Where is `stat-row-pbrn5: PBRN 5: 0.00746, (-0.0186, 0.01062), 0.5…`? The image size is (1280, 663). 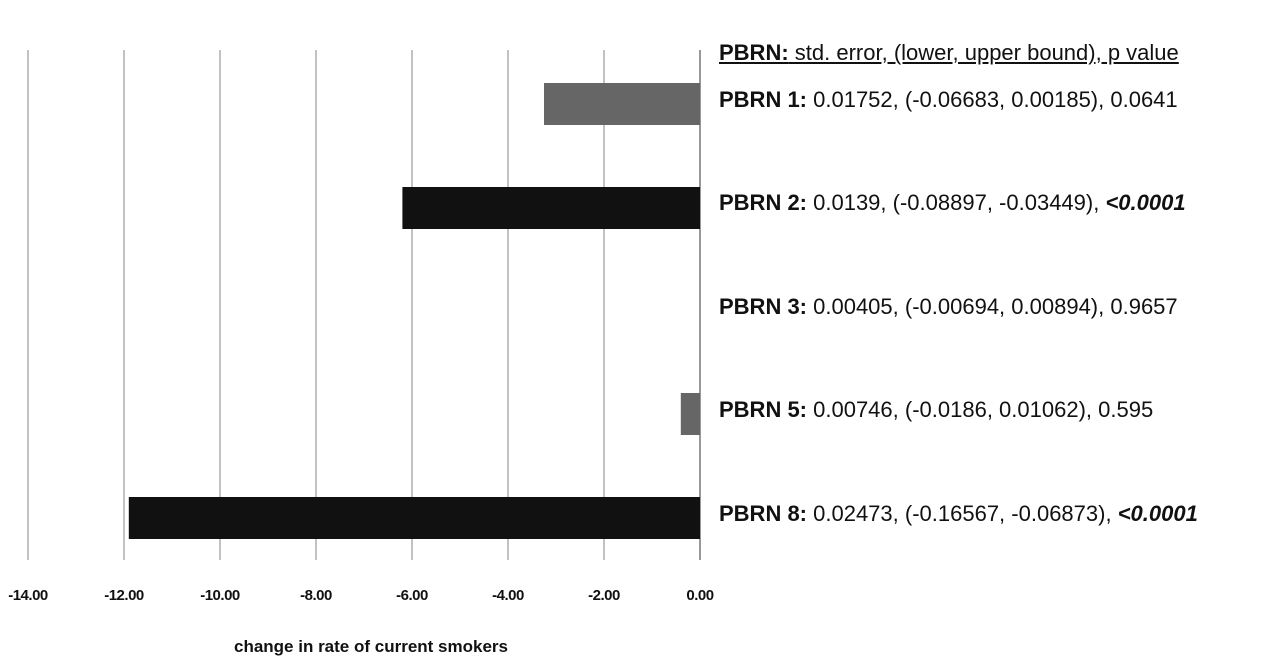 stat-row-pbrn5: PBRN 5: 0.00746, (-0.0186, 0.01062), 0.5… is located at coordinates (936, 410).